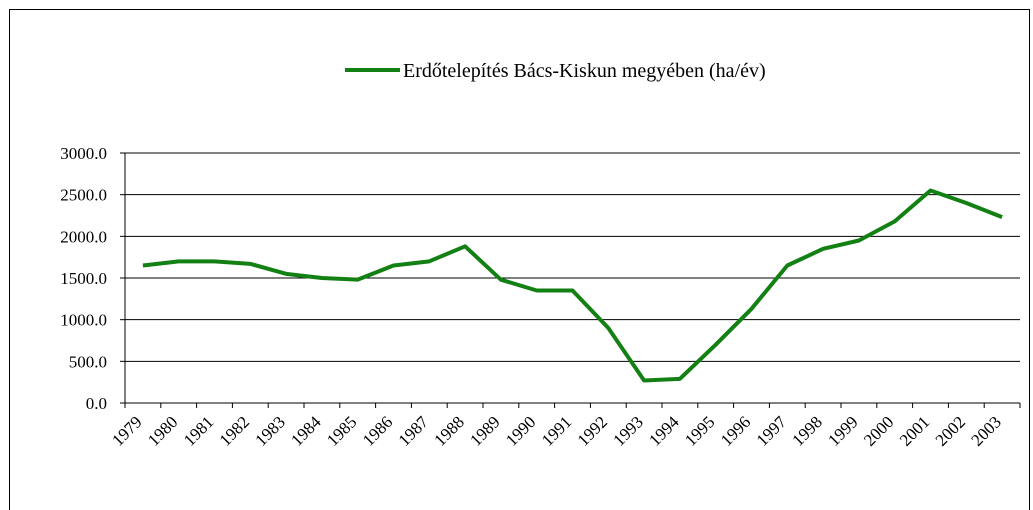 The height and width of the screenshot is (510, 1033). I want to click on x-tick-label: 1979, so click(126, 430).